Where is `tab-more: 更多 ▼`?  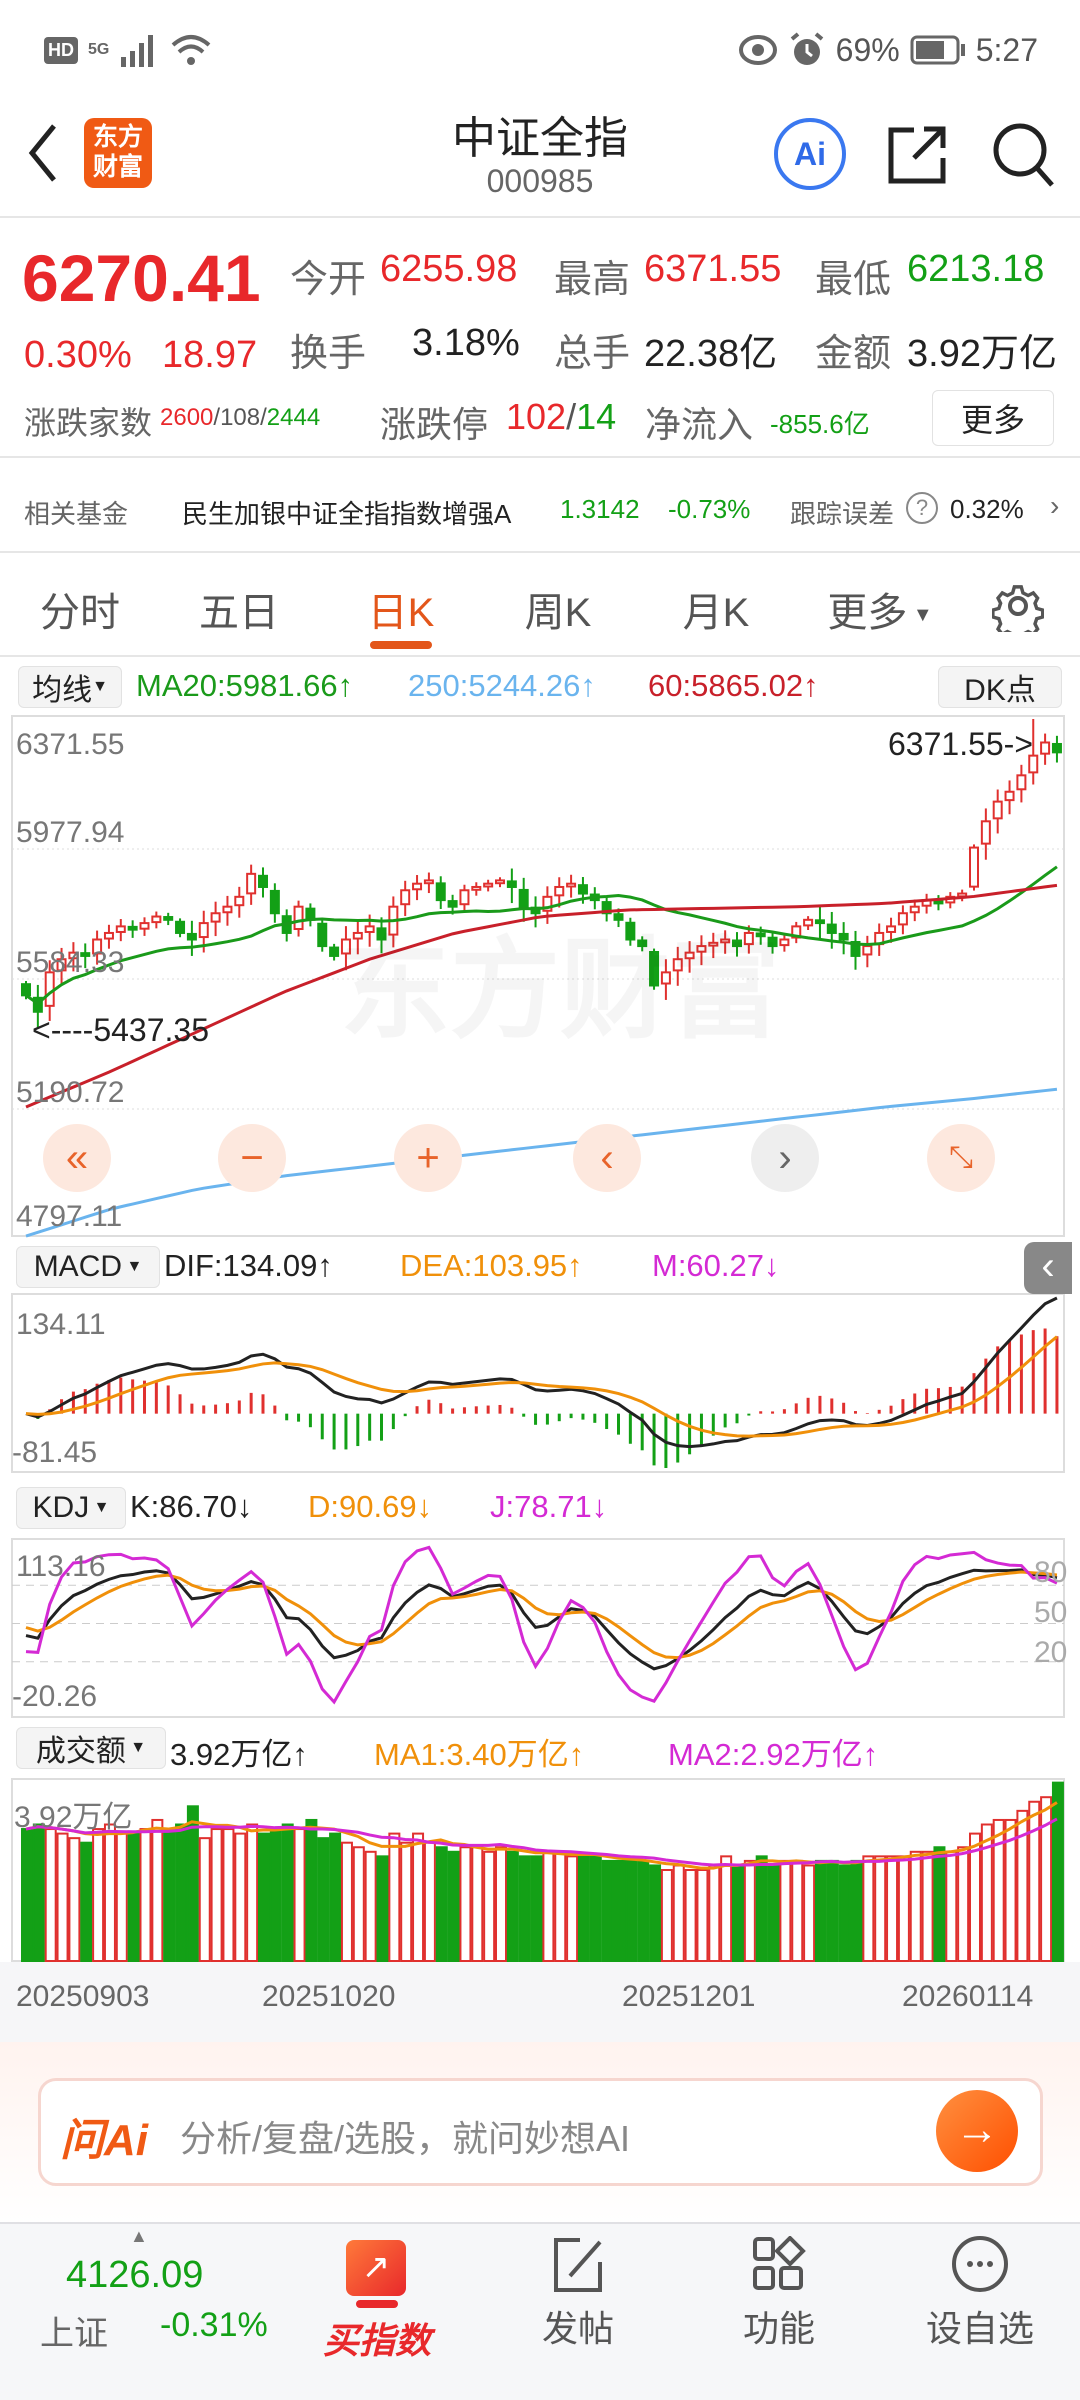
tab-more: 更多 ▼ is located at coordinates (879, 609).